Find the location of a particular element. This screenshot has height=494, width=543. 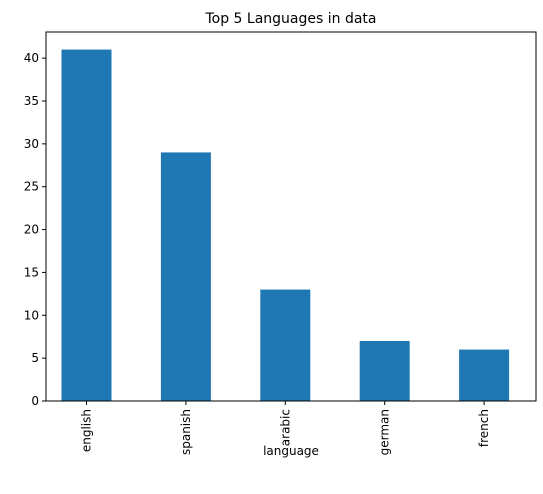

y-tick-label: 20 is located at coordinates (31, 230).